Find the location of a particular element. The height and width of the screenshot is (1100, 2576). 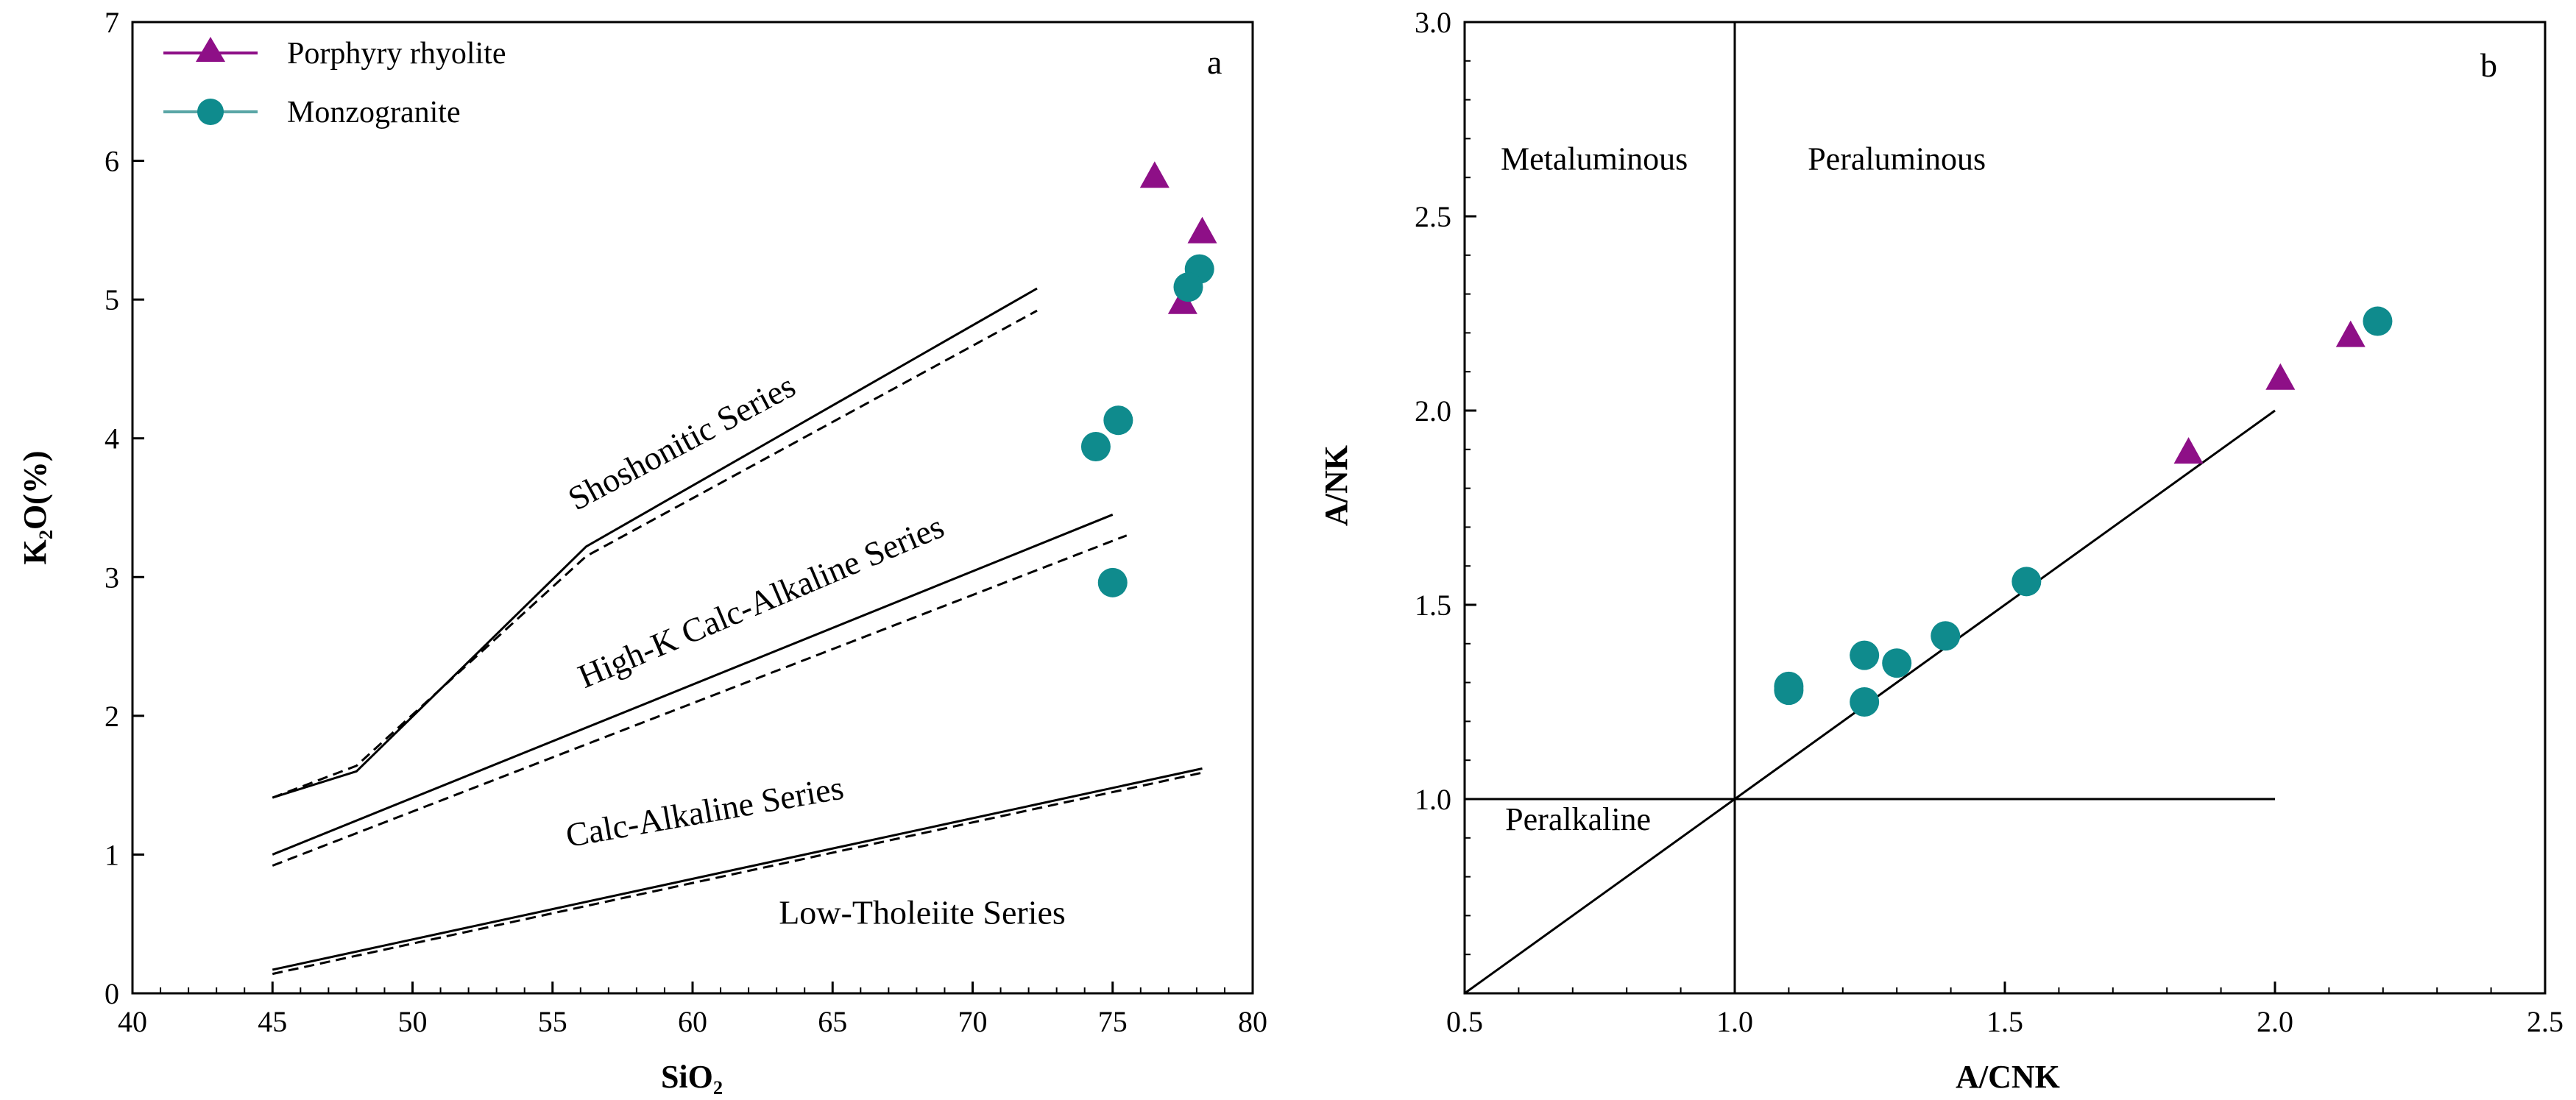

boundary-calc-lower is located at coordinates (737, 873).